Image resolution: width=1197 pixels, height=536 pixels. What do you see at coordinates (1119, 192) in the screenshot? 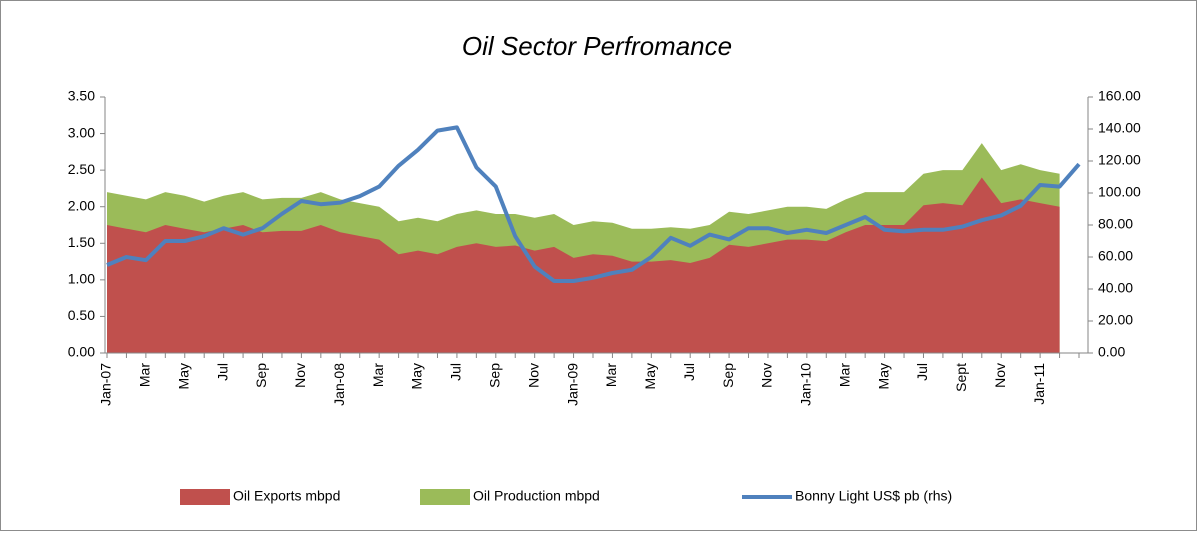
I see `y2-tick-label: 100.00` at bounding box center [1119, 192].